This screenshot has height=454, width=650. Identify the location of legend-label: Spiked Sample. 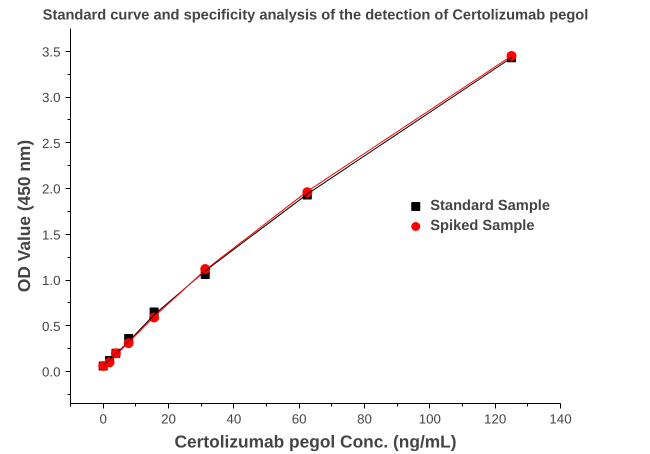
(482, 226).